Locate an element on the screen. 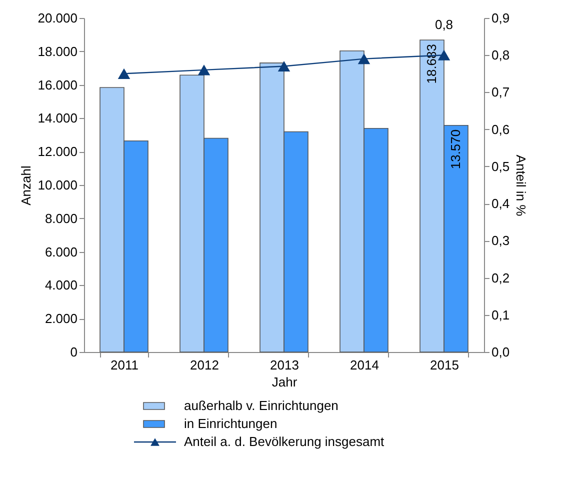  y-axis-title: Anzahl is located at coordinates (26, 186).